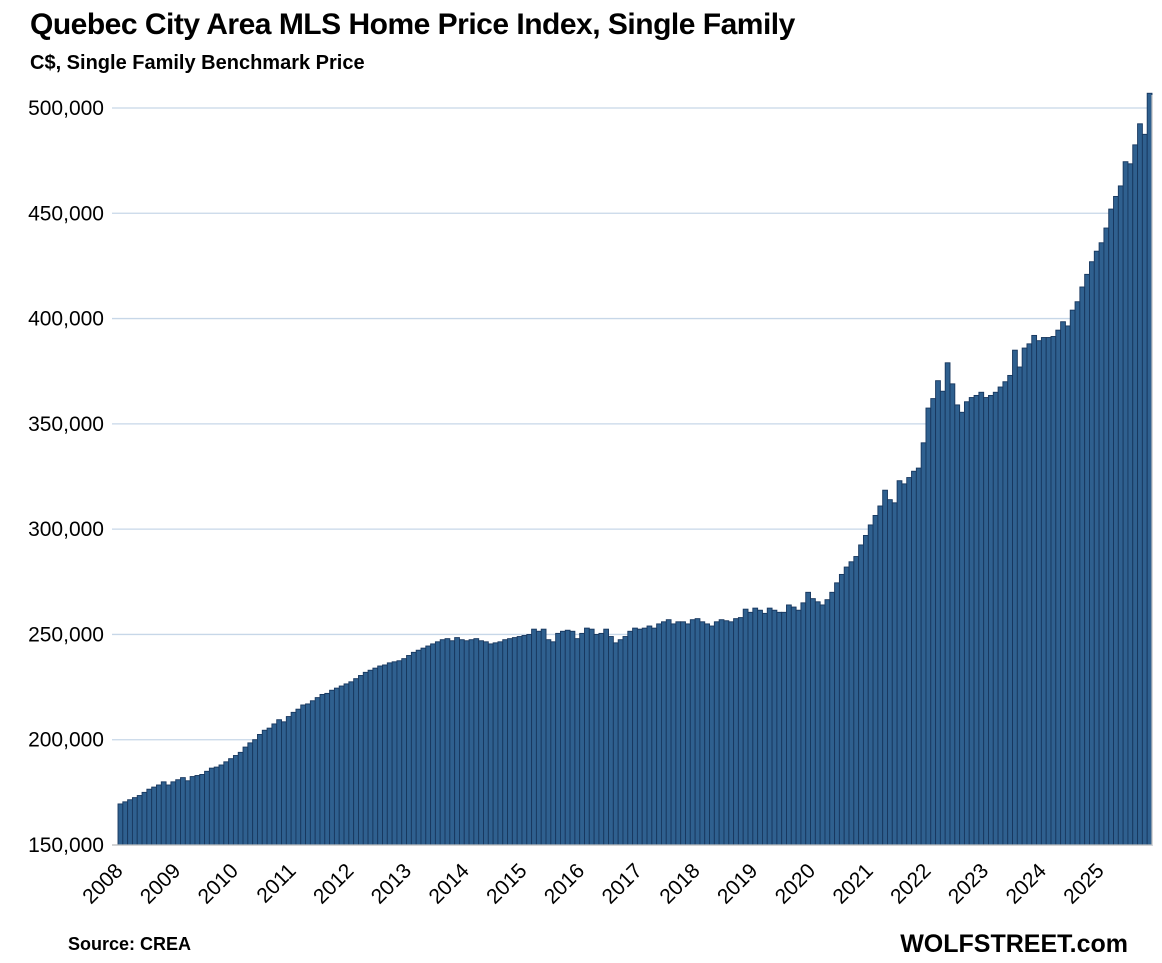 This screenshot has height=963, width=1162. I want to click on x-tick-label: 2011, so click(276, 883).